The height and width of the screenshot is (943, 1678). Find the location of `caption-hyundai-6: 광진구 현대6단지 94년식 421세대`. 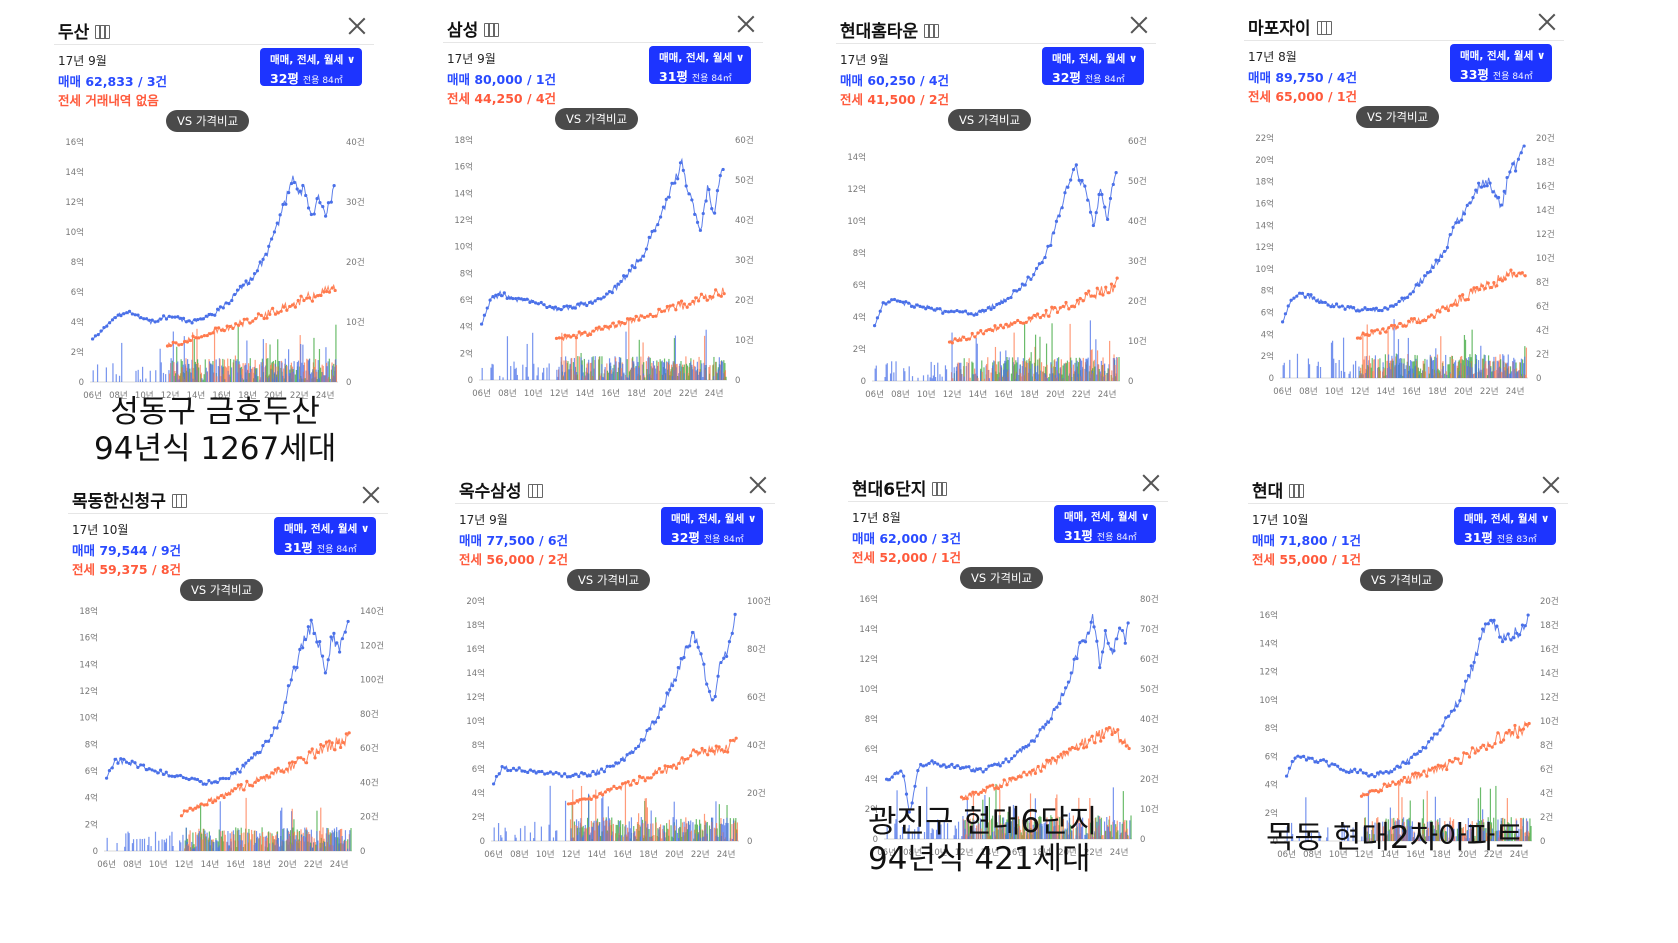

caption-hyundai-6: 광진구 현대6단지 94년식 421세대 is located at coordinates (982, 841).